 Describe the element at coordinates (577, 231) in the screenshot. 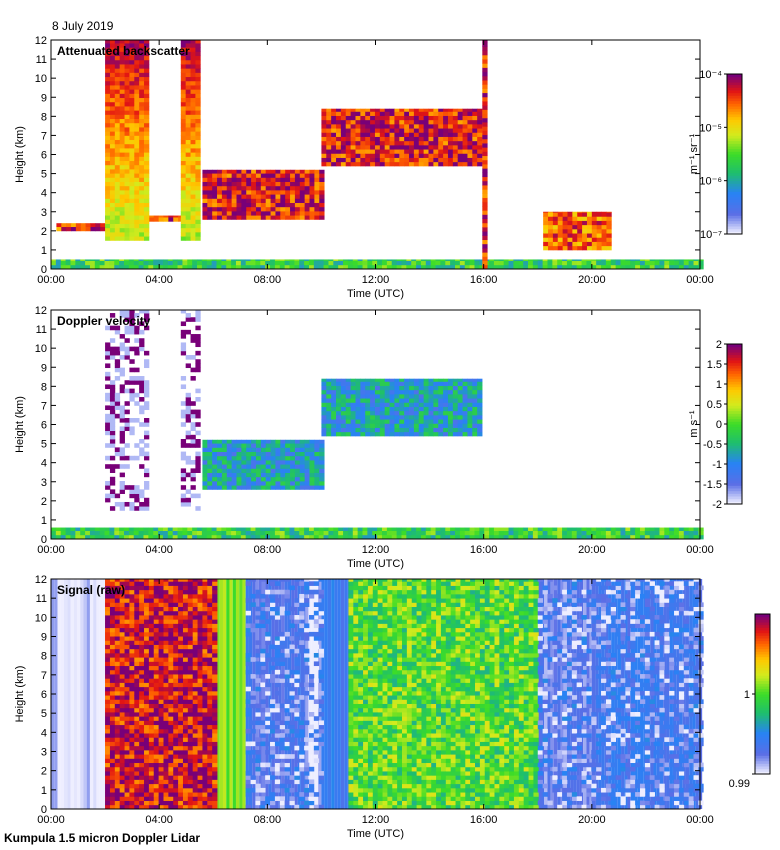

I see `feature-low-cloud` at that location.